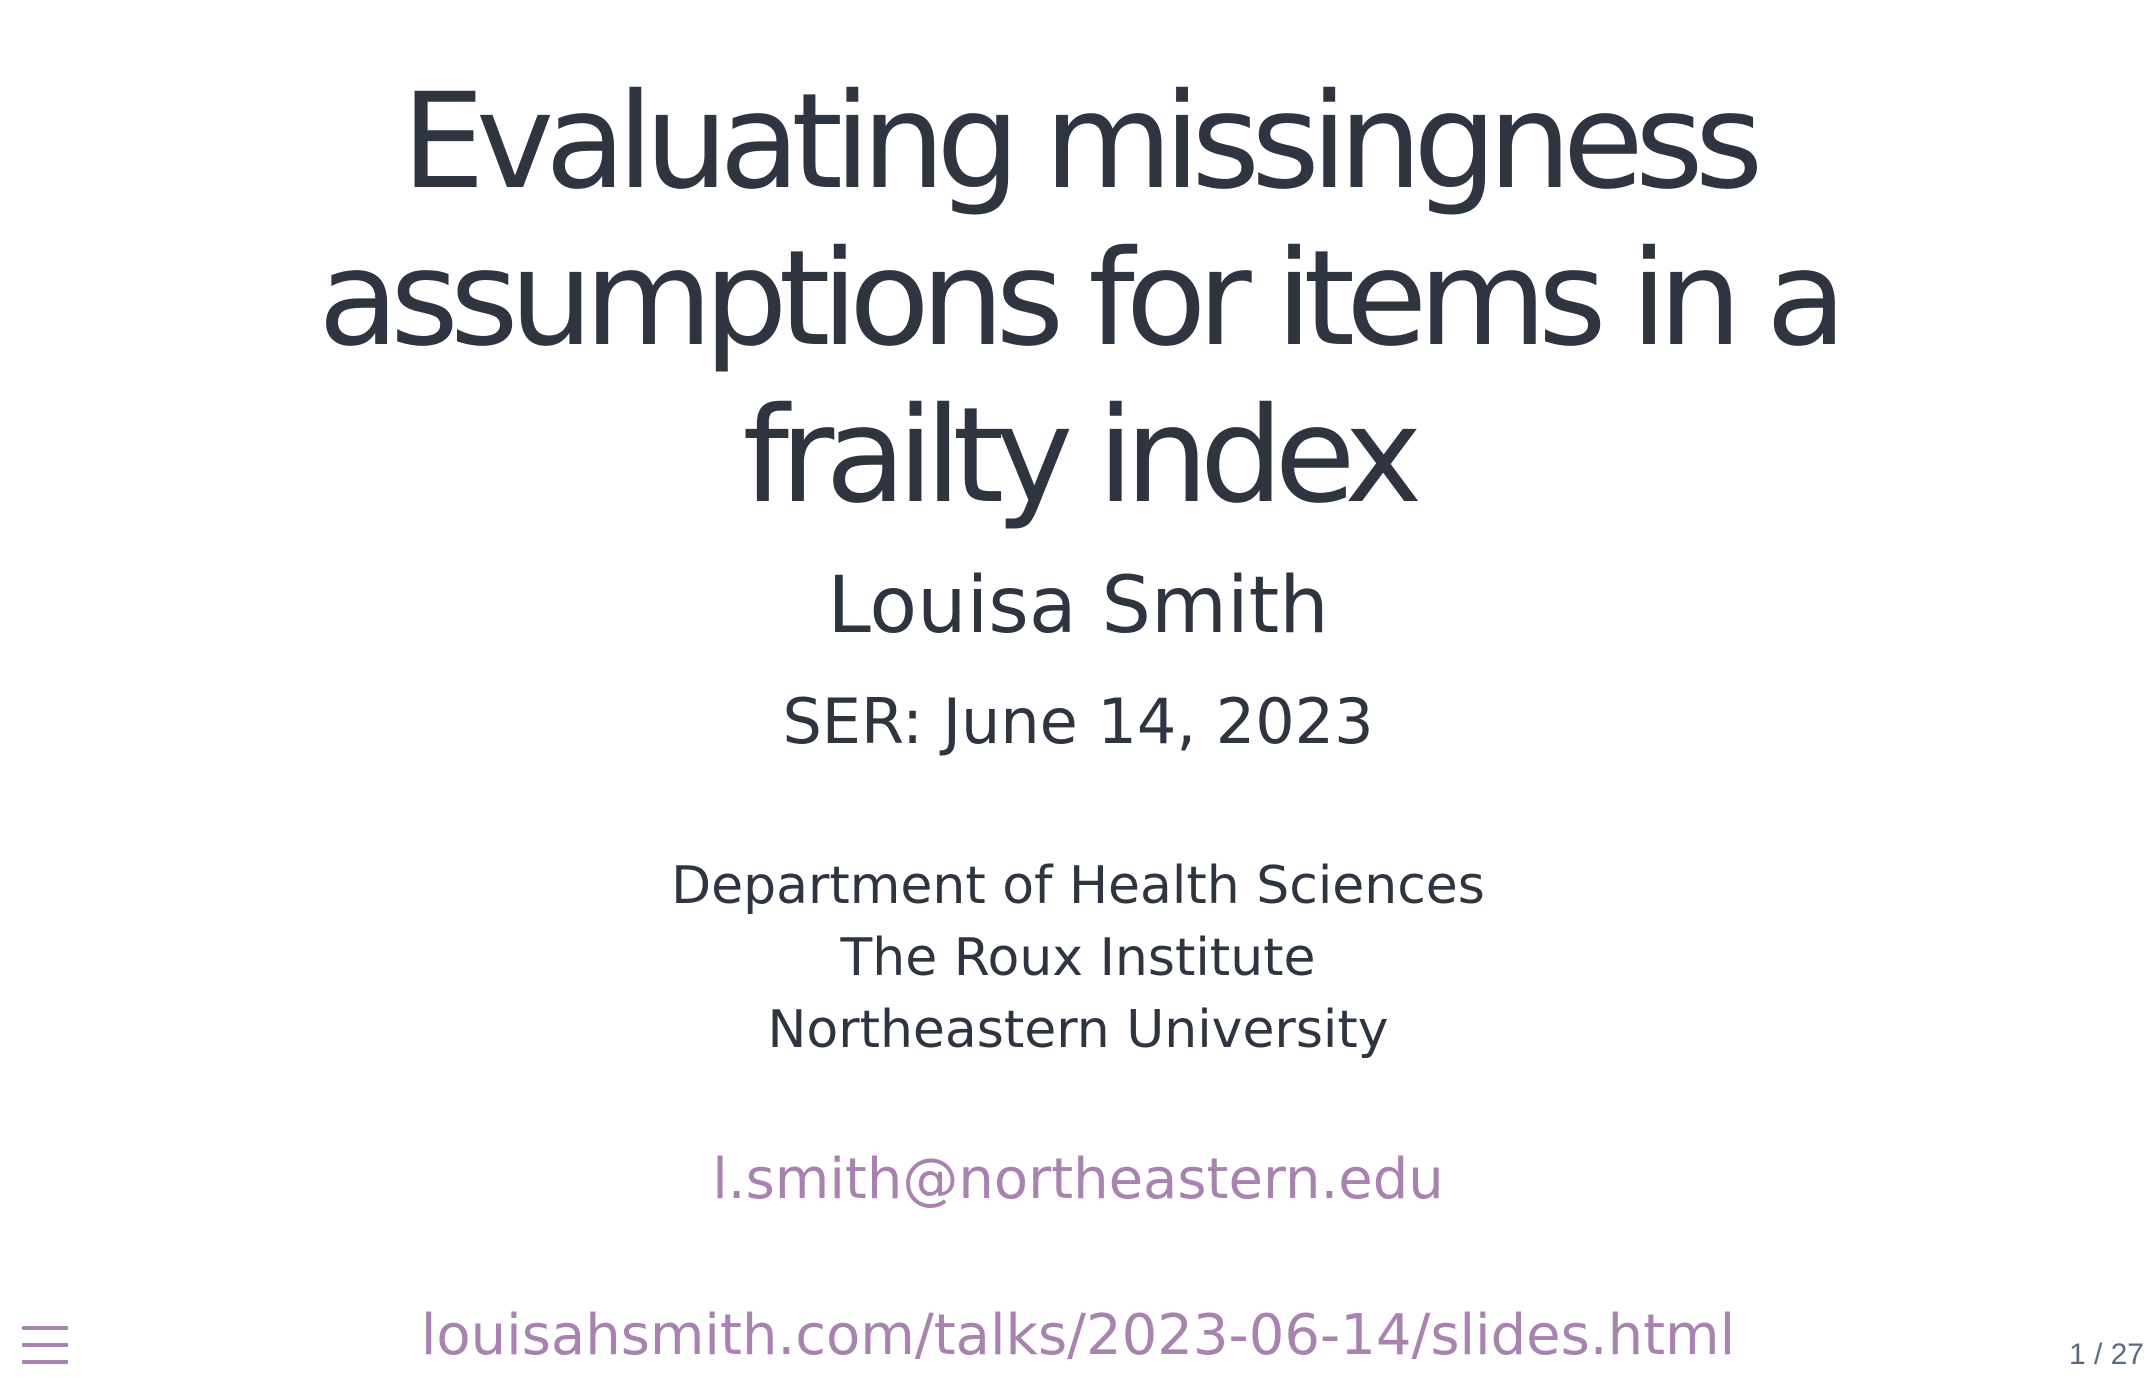  Describe the element at coordinates (1078, 721) in the screenshot. I see `event-date: SER: June 14, 2023` at that location.